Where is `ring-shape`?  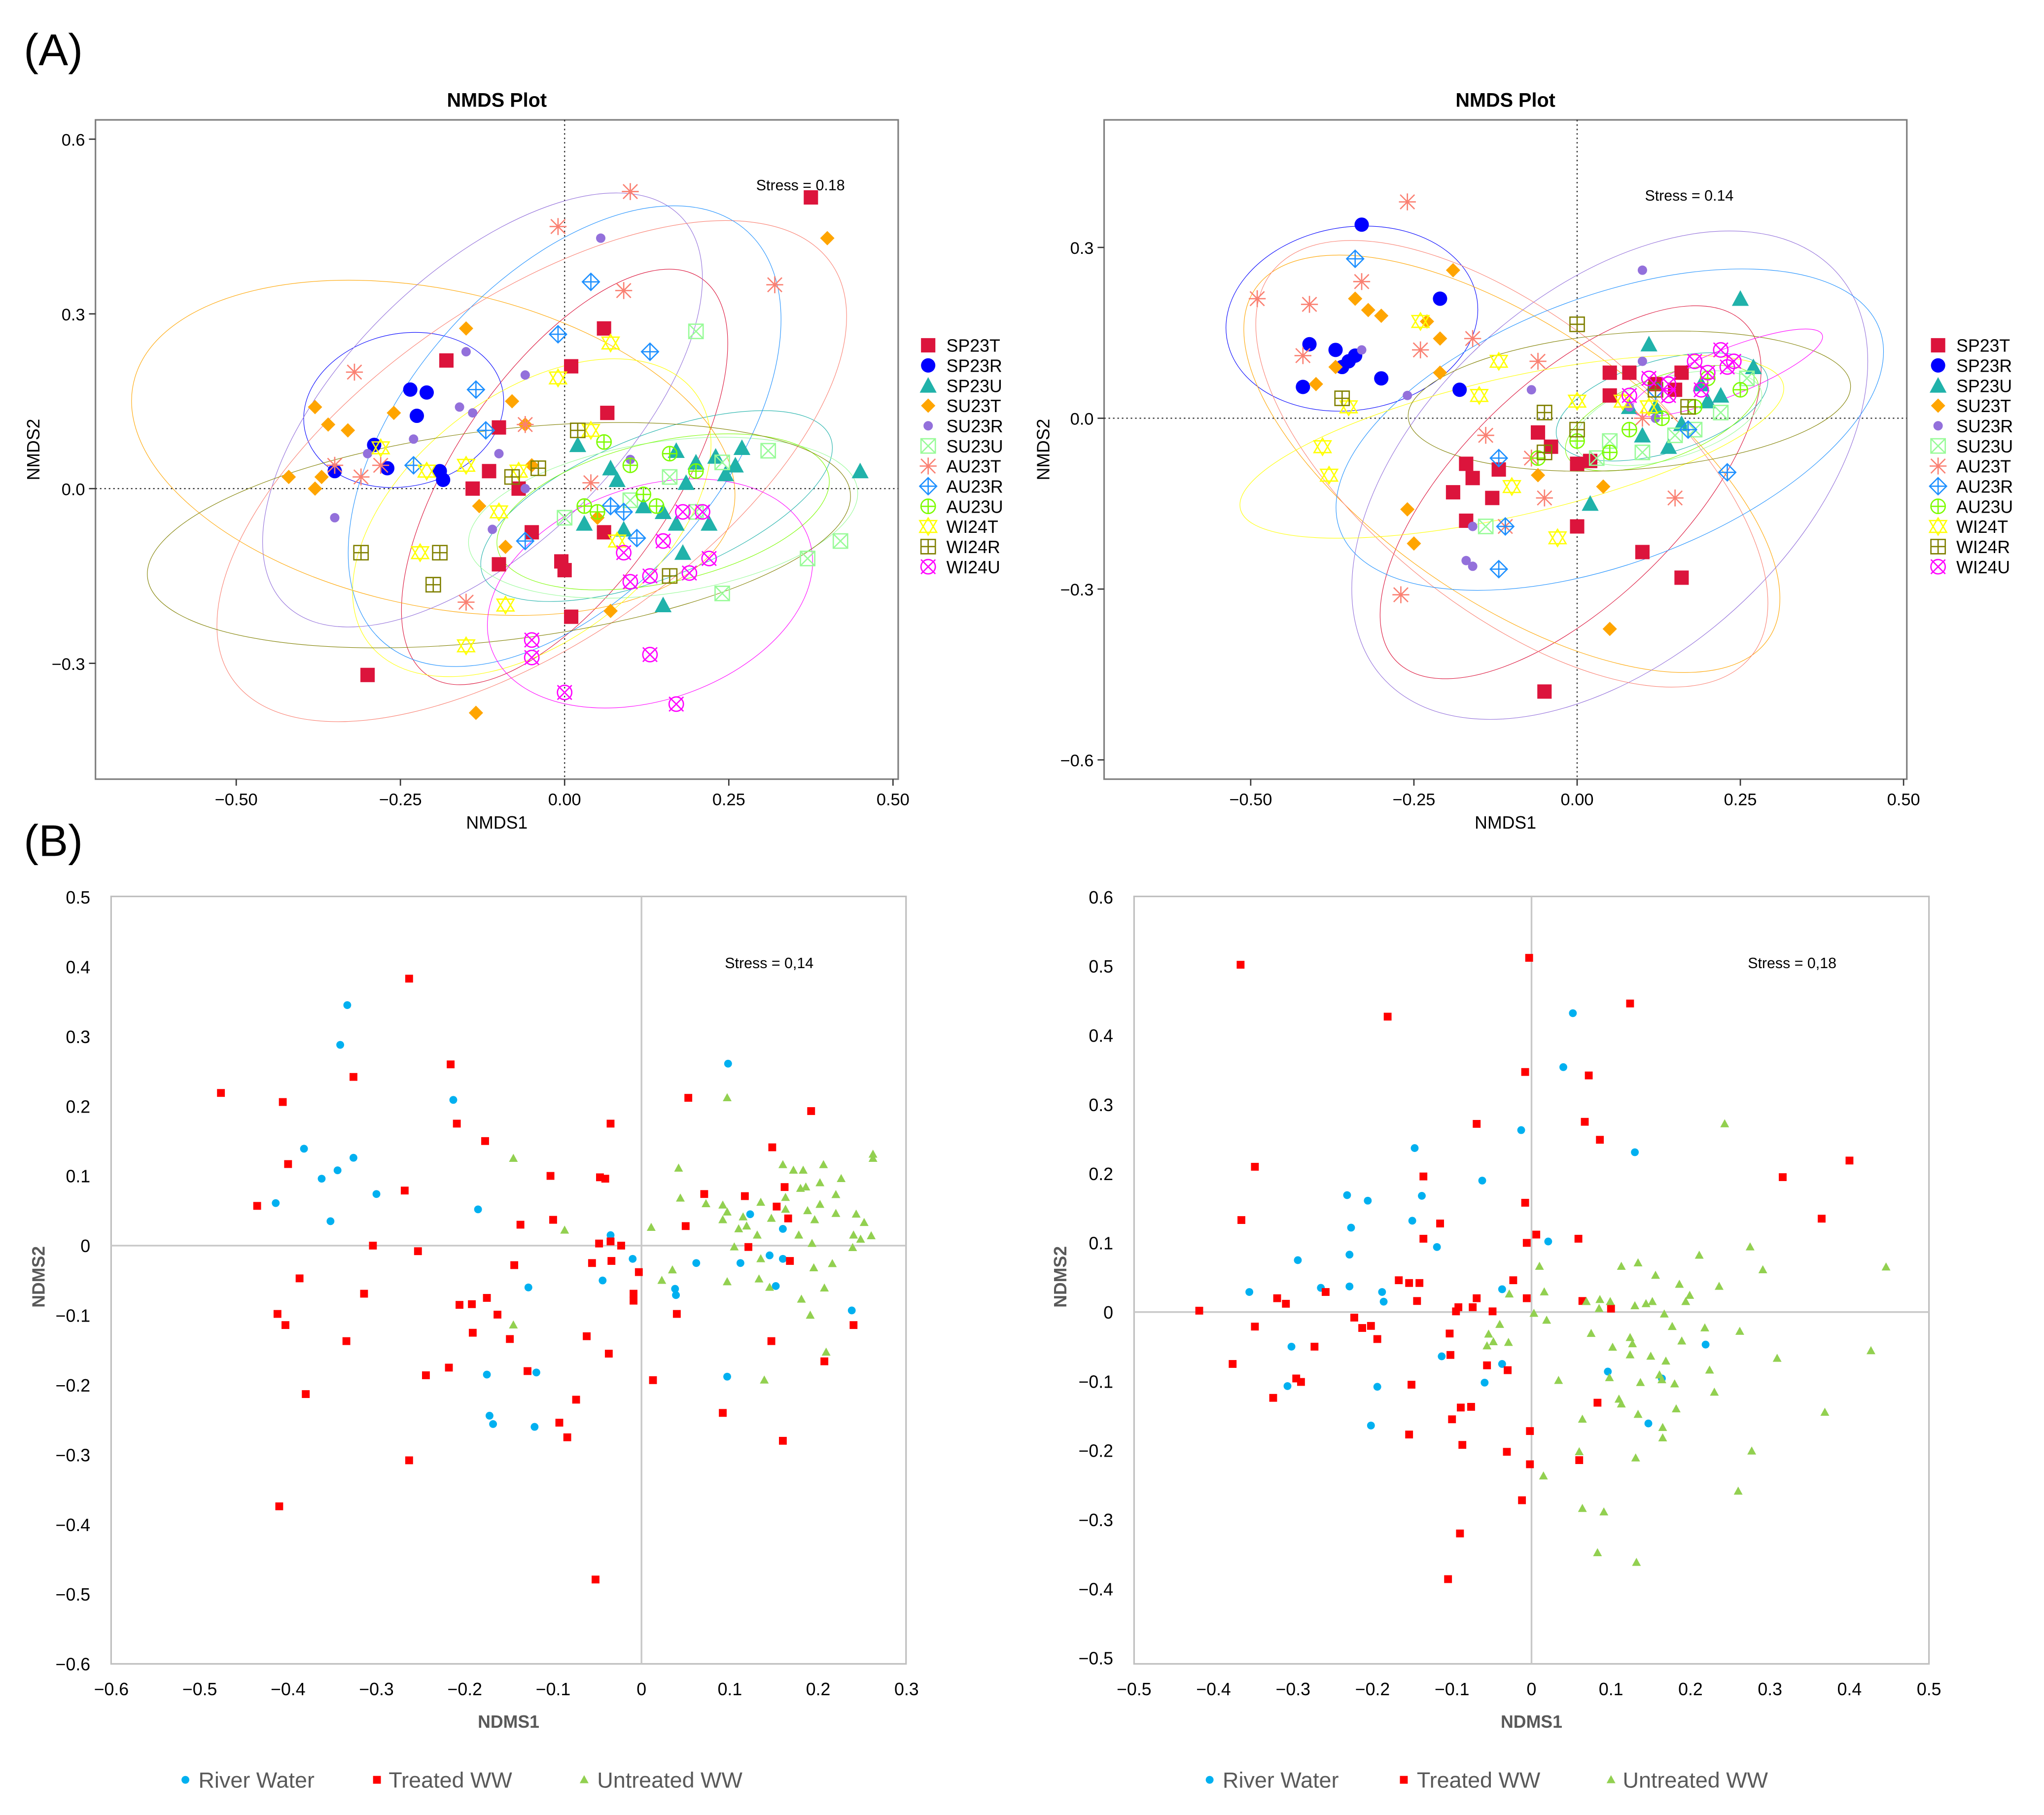 ring-shape is located at coordinates (532, 640).